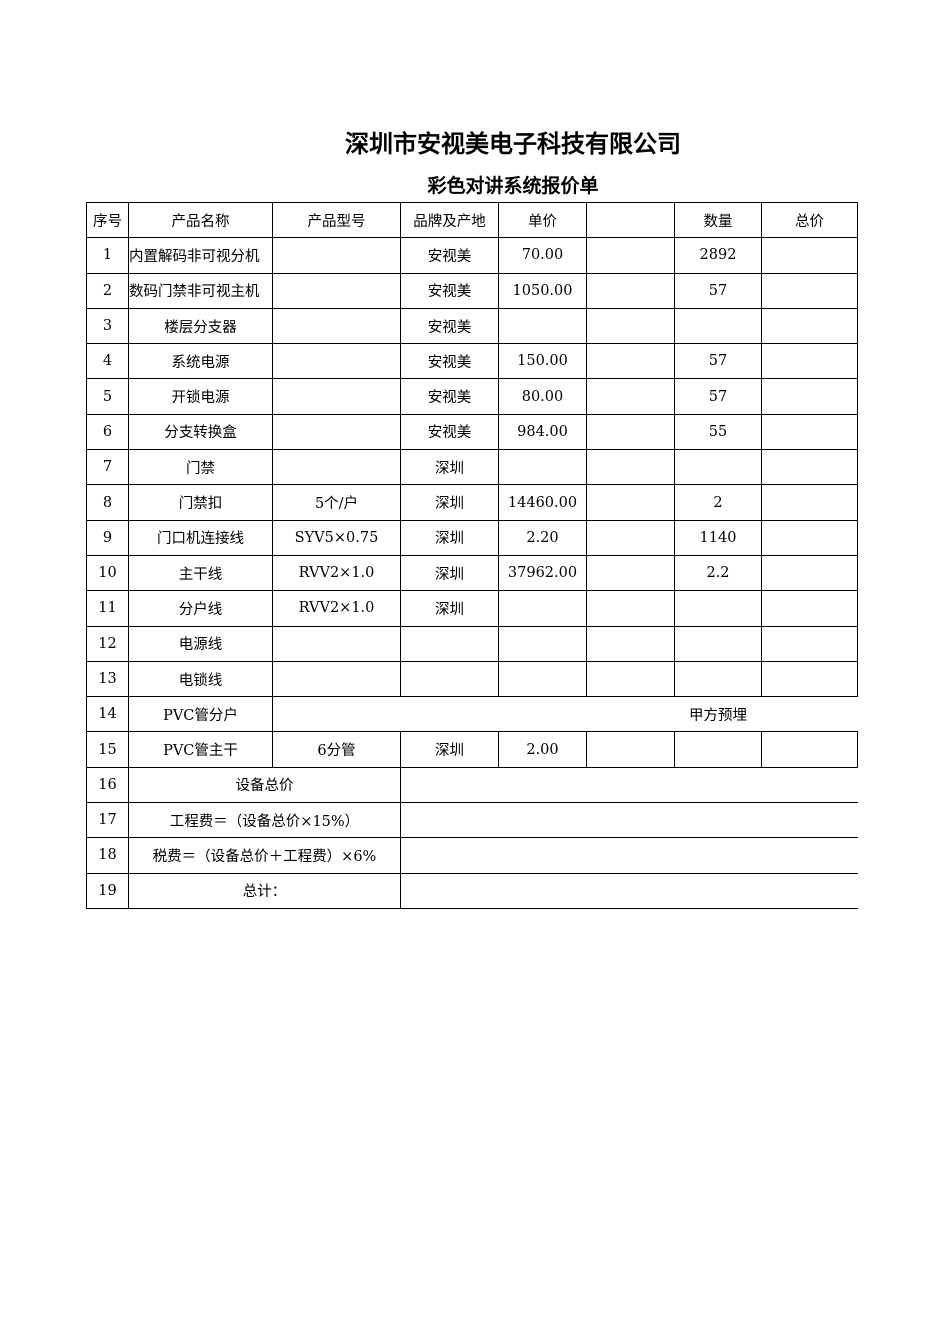 The image size is (950, 1344). Describe the element at coordinates (107, 432) in the screenshot. I see `table-cell: 6` at that location.